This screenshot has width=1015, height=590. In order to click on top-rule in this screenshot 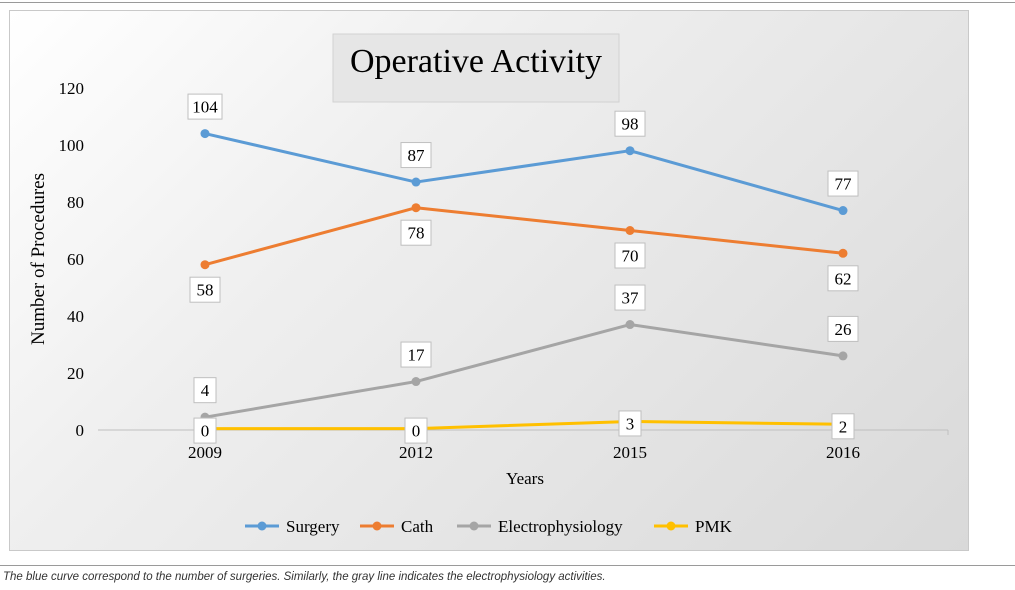, I will do `click(507, 2)`.